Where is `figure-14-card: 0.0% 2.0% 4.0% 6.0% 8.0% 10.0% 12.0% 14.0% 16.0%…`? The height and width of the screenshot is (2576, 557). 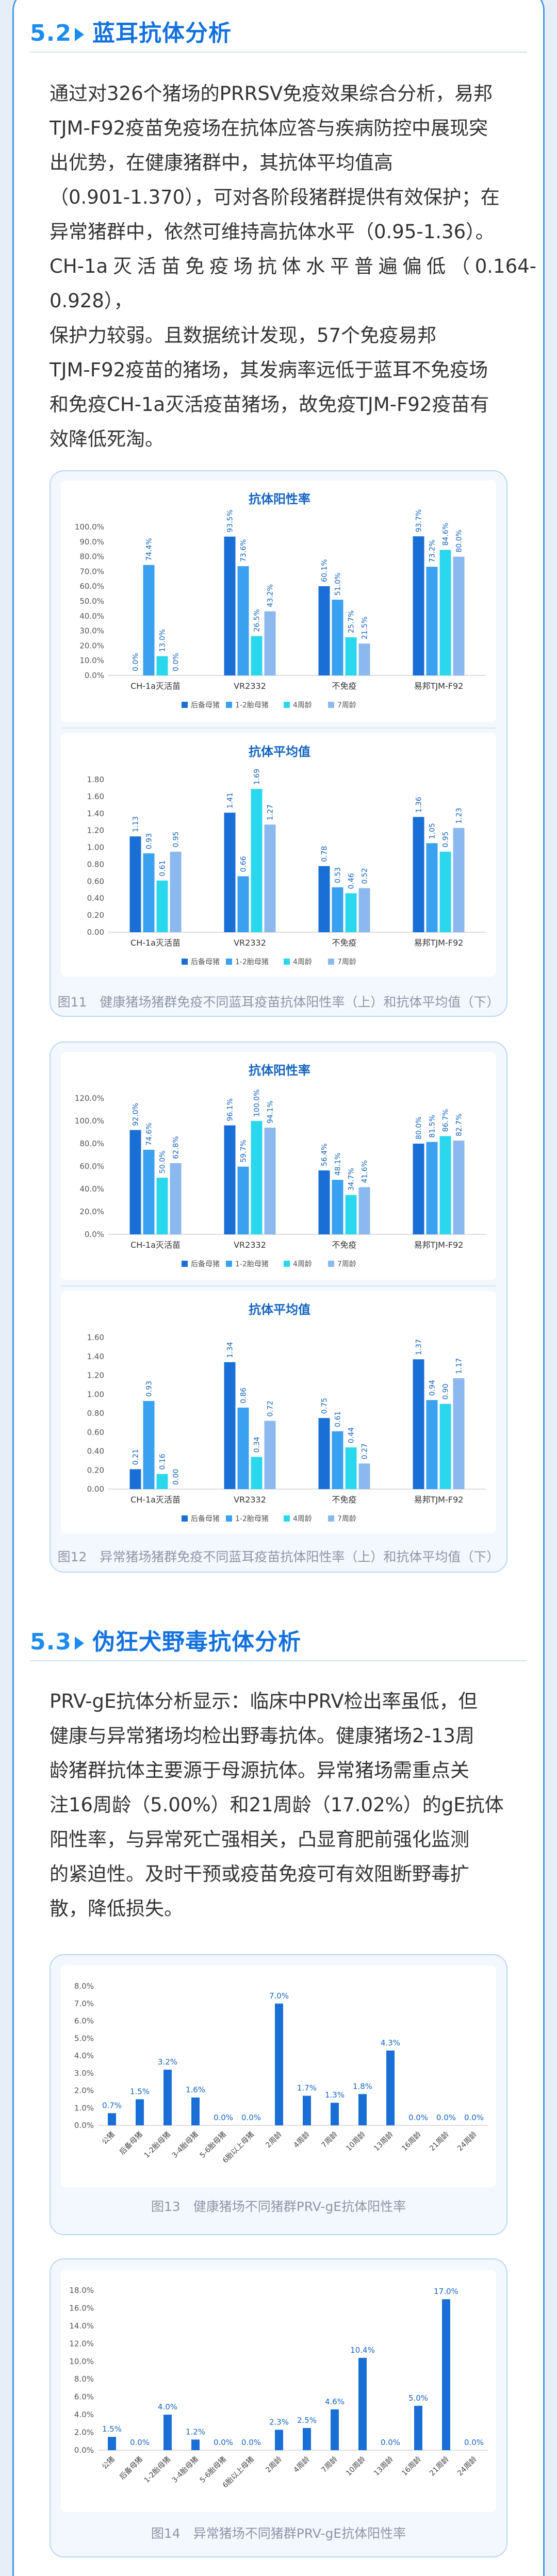
figure-14-card: 0.0% 2.0% 4.0% 6.0% 8.0% 10.0% 12.0% 14.0% 16.0%… is located at coordinates (278, 2407).